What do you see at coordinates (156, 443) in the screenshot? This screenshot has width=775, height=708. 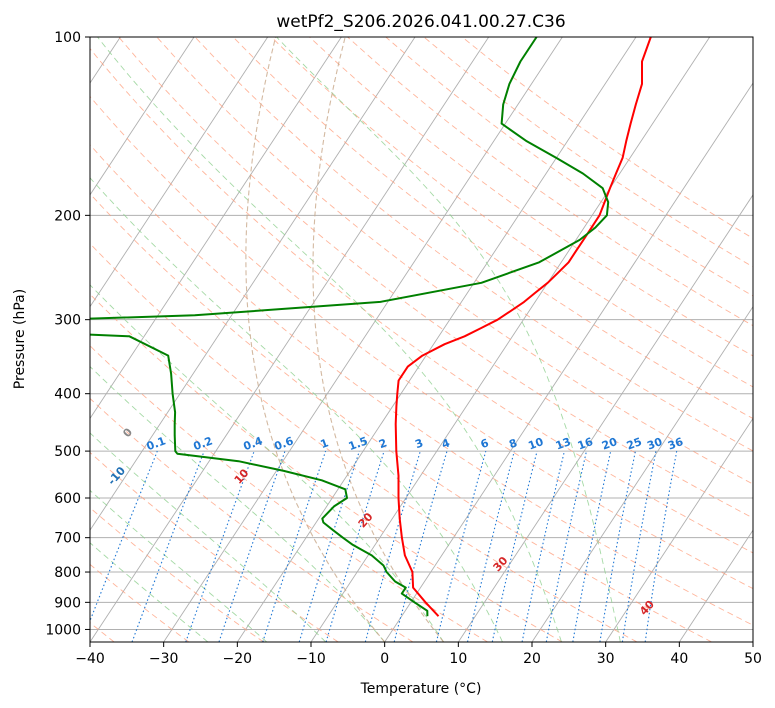 I see `mixing-ratio-label: 0.1` at bounding box center [156, 443].